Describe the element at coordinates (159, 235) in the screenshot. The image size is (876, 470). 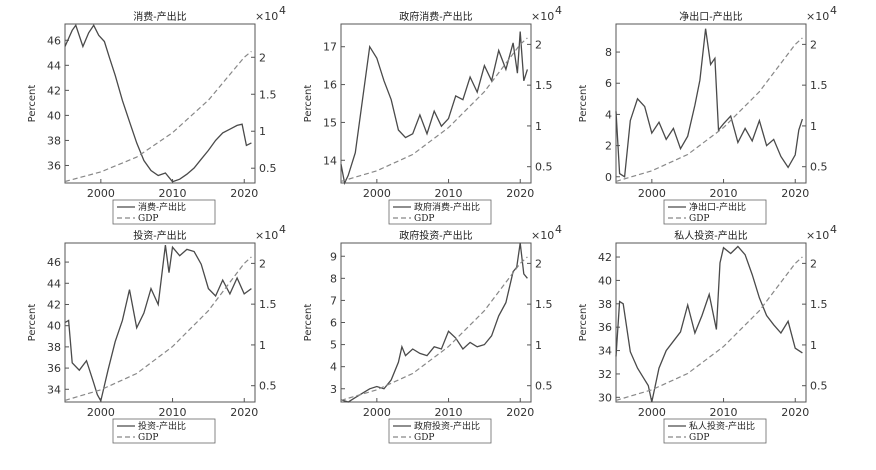
I see `chart-title: 投资-产出比` at that location.